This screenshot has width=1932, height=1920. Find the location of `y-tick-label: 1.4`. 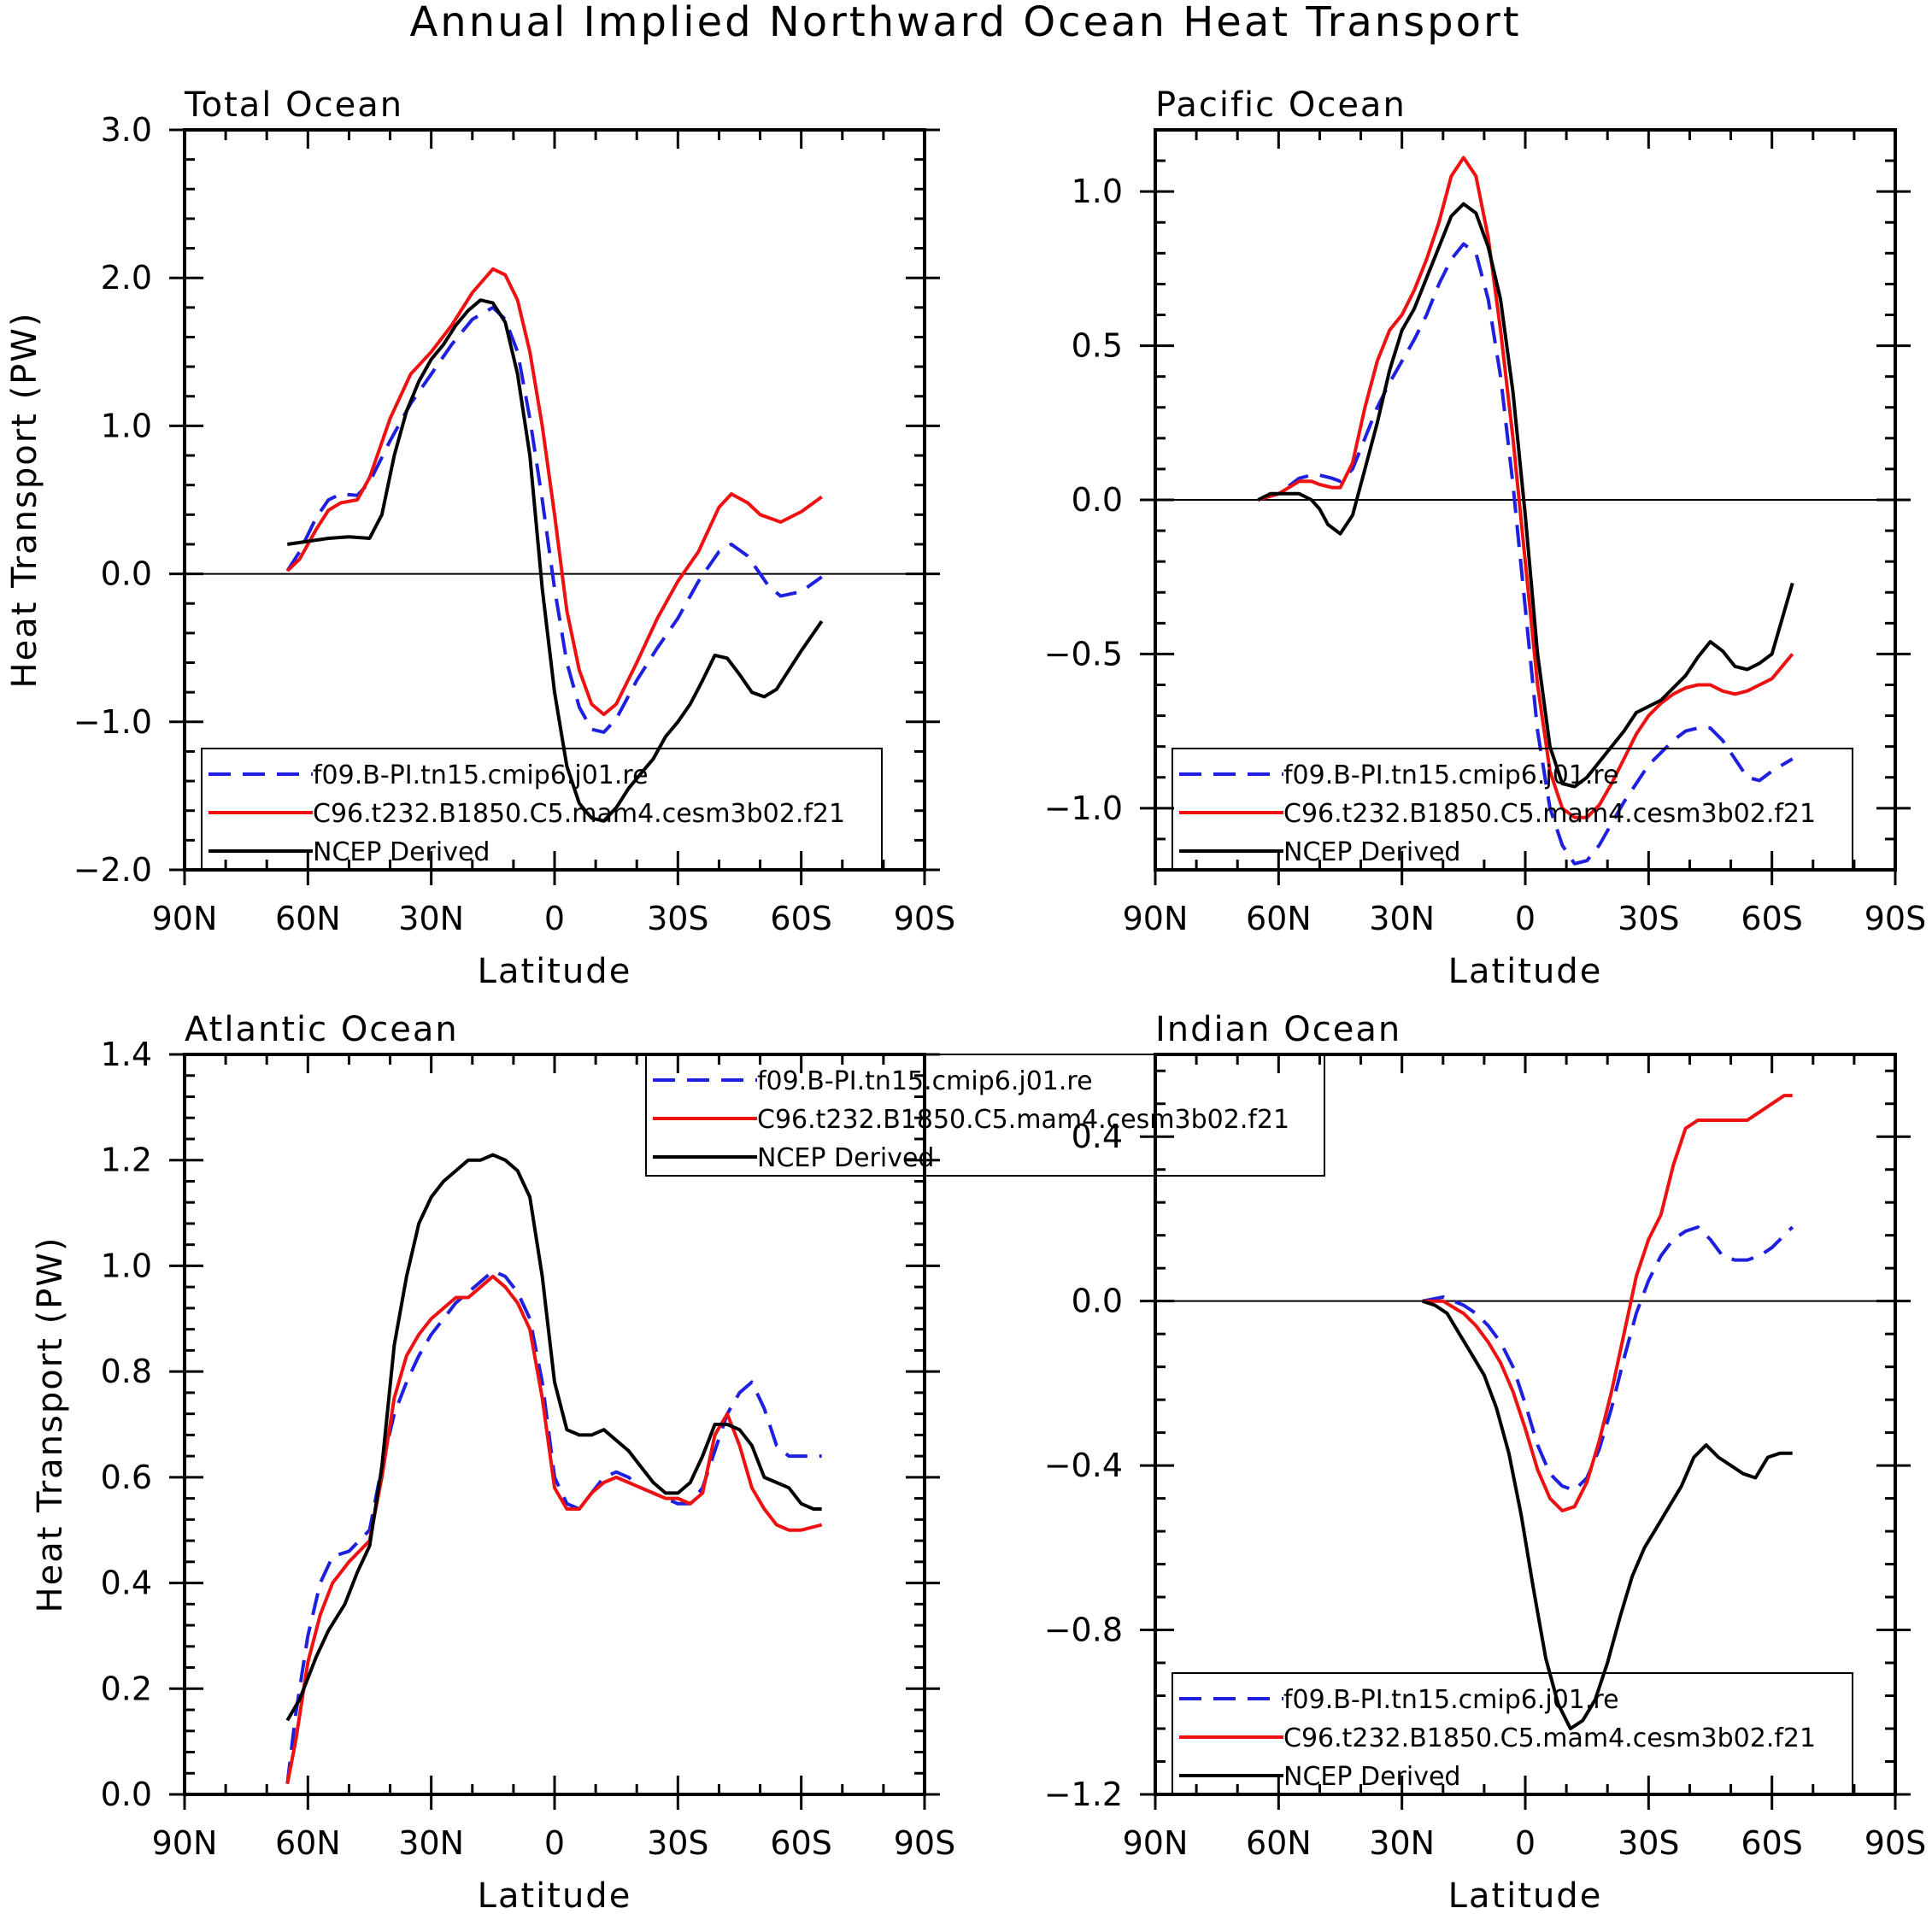

y-tick-label: 1.4 is located at coordinates (127, 1054).